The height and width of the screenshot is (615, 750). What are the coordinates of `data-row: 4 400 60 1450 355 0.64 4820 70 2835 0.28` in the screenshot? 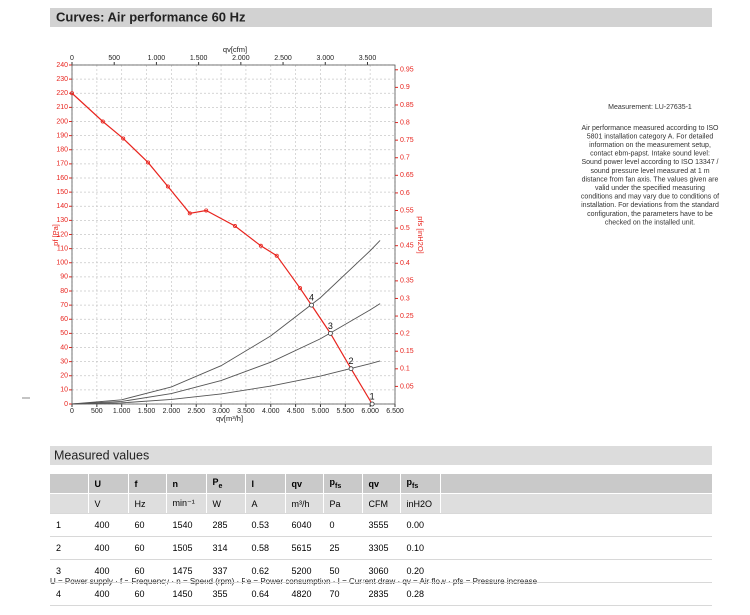 It's located at (381, 594).